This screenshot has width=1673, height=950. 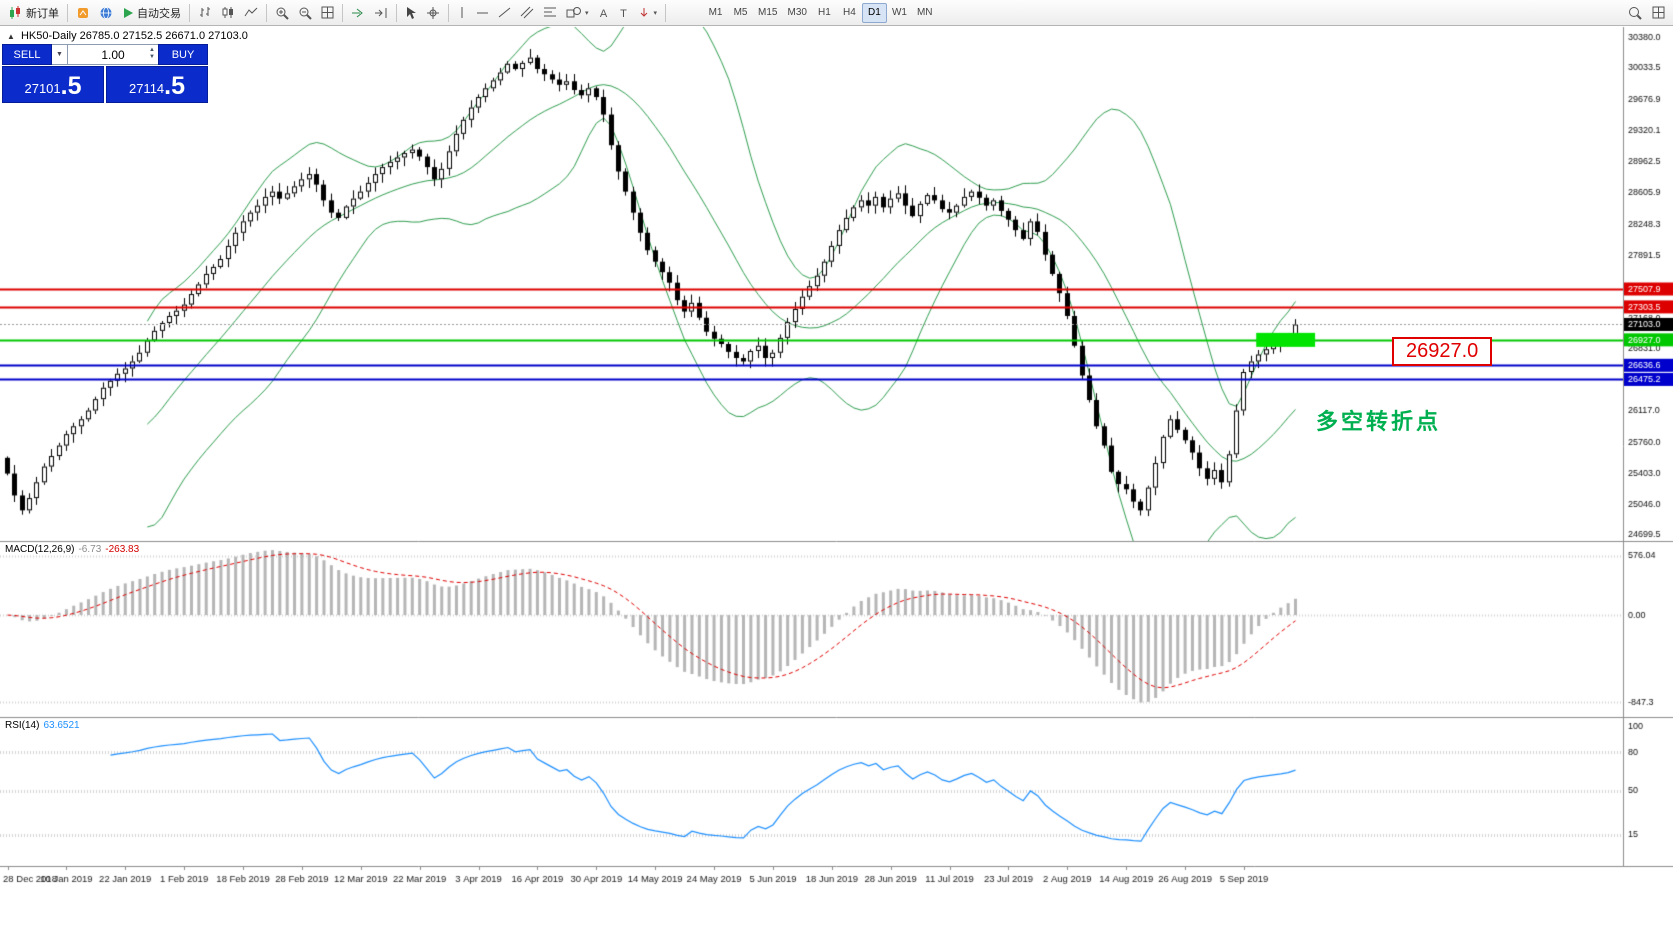 I want to click on polyline-icon, so click(x=251, y=12).